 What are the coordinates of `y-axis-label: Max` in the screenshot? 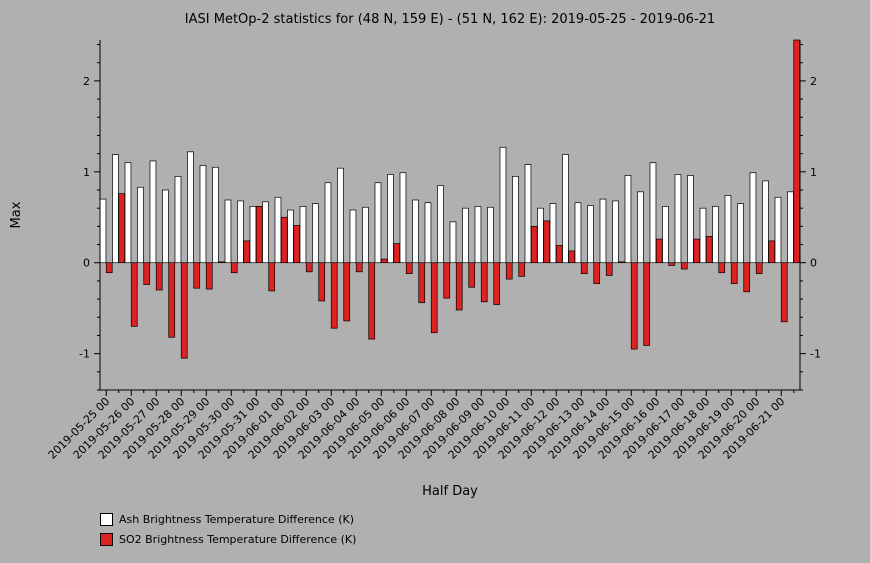 It's located at (16, 214).